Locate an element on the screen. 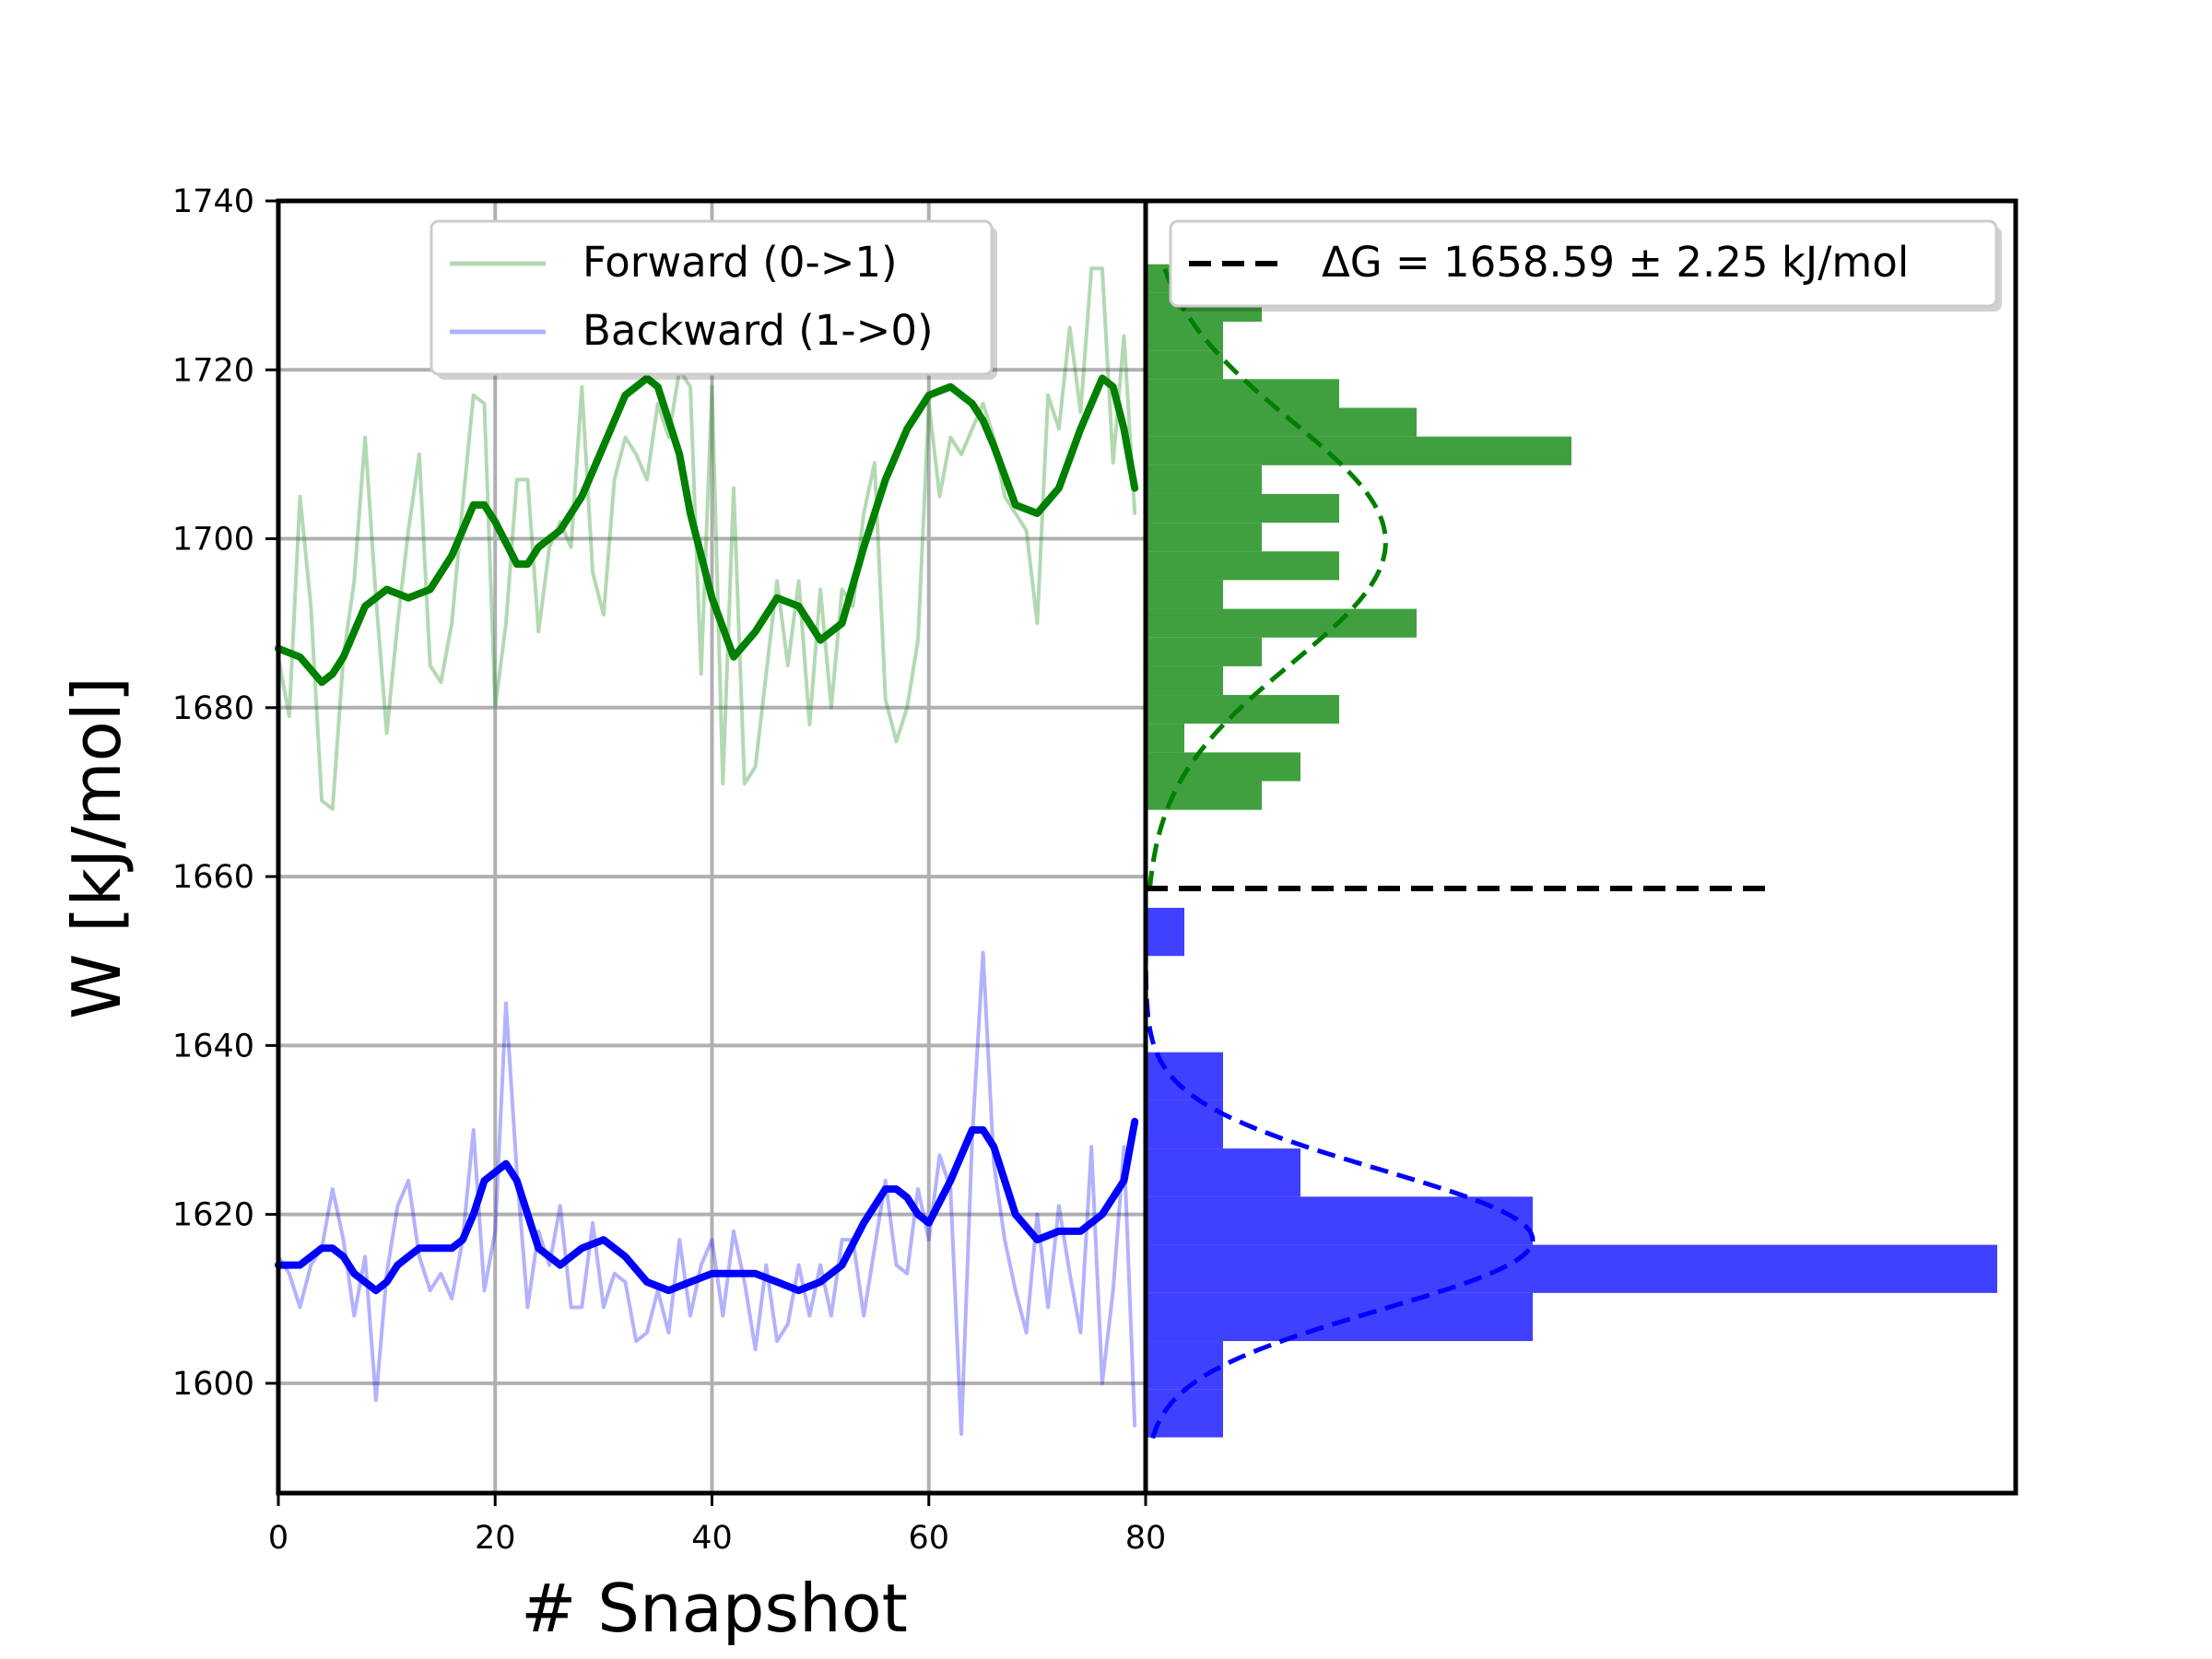 This screenshot has height=1659, width=2212. series-line-forward-0-1-smoothed is located at coordinates (707, 530).